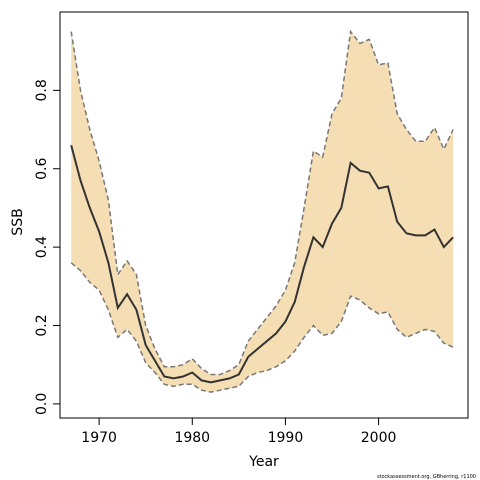 This screenshot has width=480, height=480. Describe the element at coordinates (42, 404) in the screenshot. I see `y-tick-label: 0.0` at that location.